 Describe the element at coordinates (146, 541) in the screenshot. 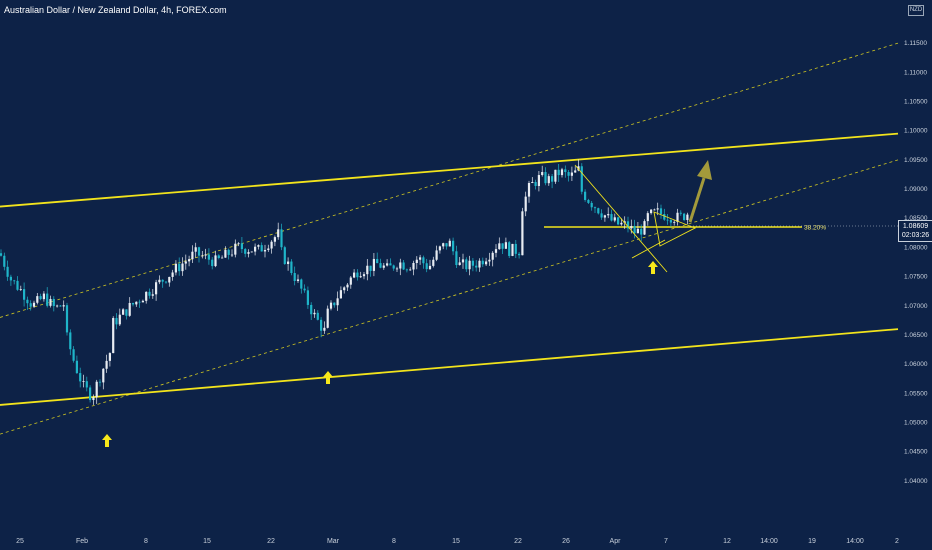

I see `x-tick-label: 8` at that location.